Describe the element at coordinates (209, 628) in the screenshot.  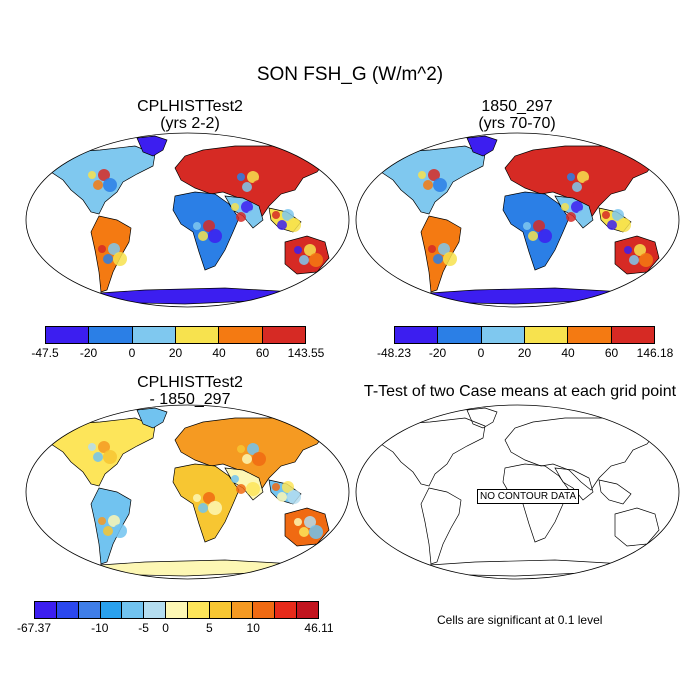
I see `colorbar-tick-label: 5` at that location.